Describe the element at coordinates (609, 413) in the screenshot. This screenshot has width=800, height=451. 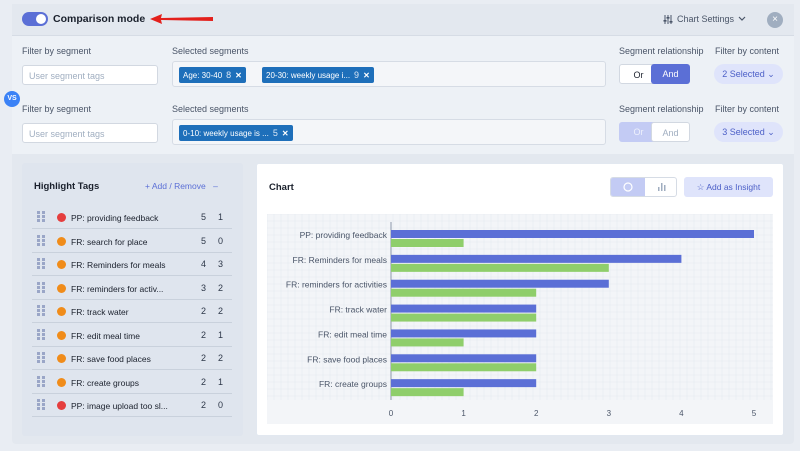
I see `x-tick-label: 3` at that location.